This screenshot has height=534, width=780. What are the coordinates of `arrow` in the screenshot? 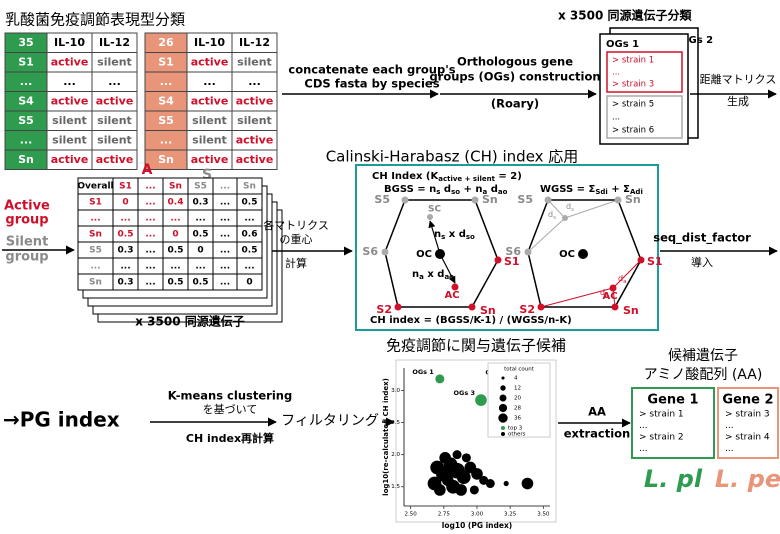 It's located at (434, 237).